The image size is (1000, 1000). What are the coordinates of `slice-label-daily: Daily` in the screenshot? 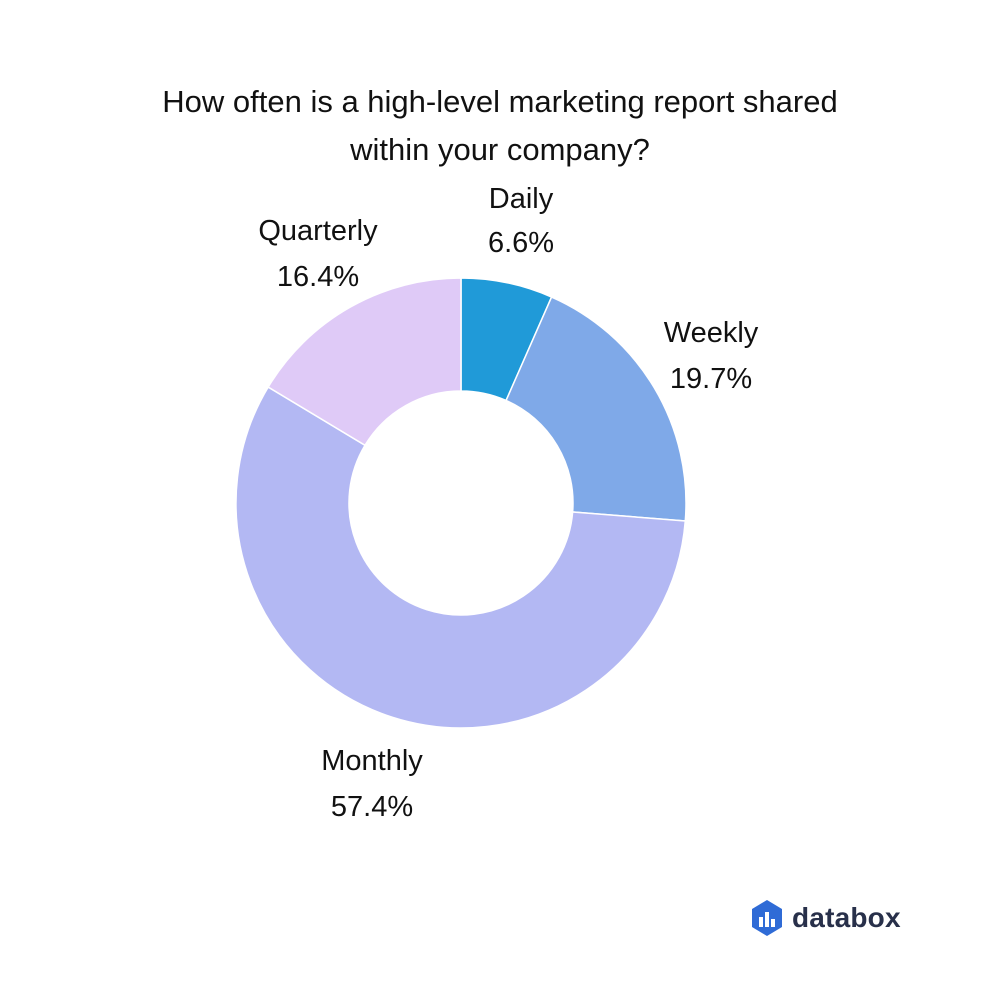 It's located at (521, 199).